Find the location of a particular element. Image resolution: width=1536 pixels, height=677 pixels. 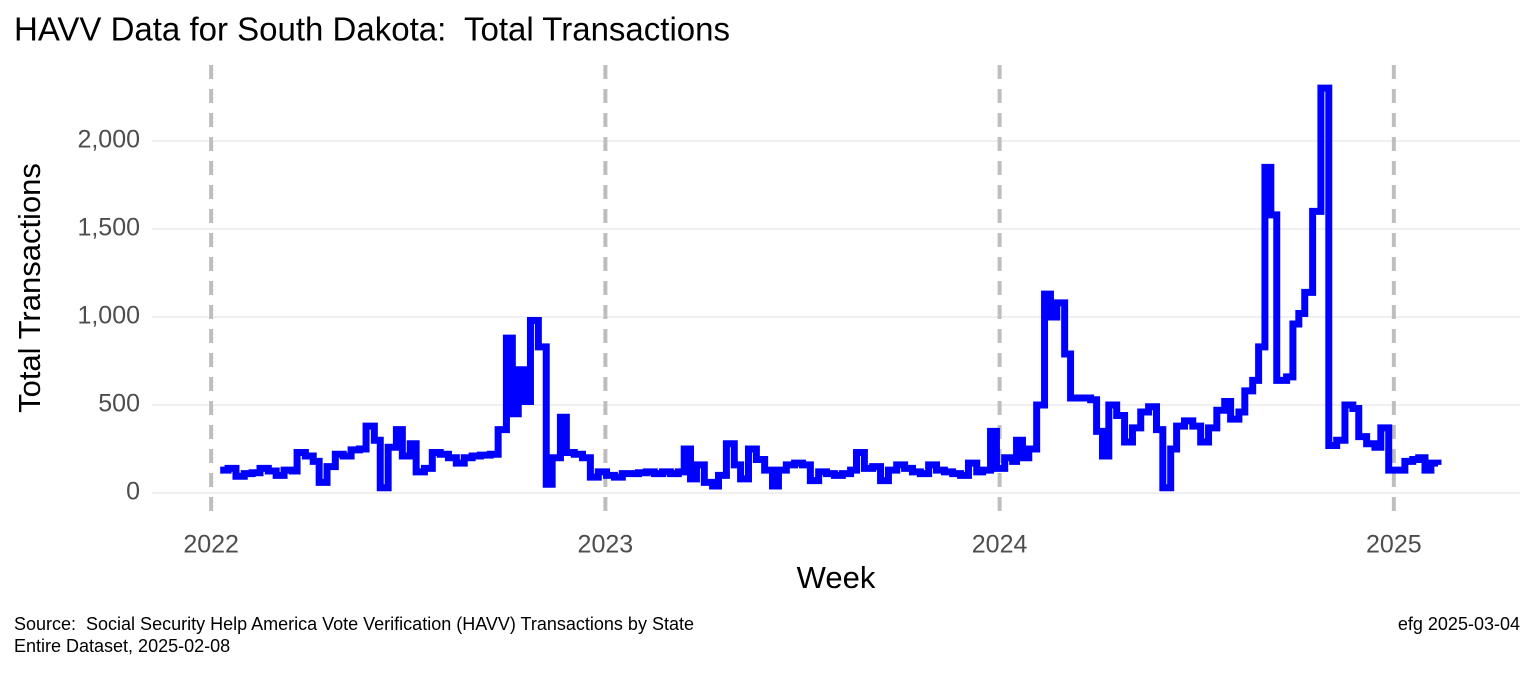

x-axis-label: Week is located at coordinates (836, 577).